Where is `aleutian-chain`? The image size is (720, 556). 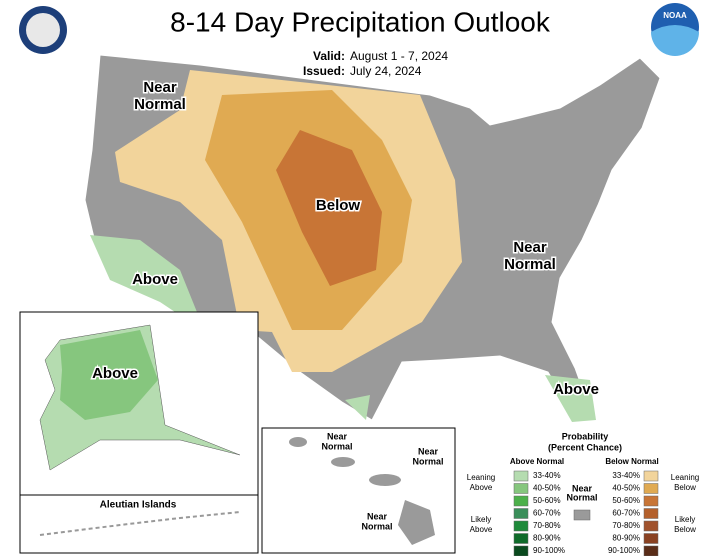
aleutian-chain is located at coordinates (140, 523).